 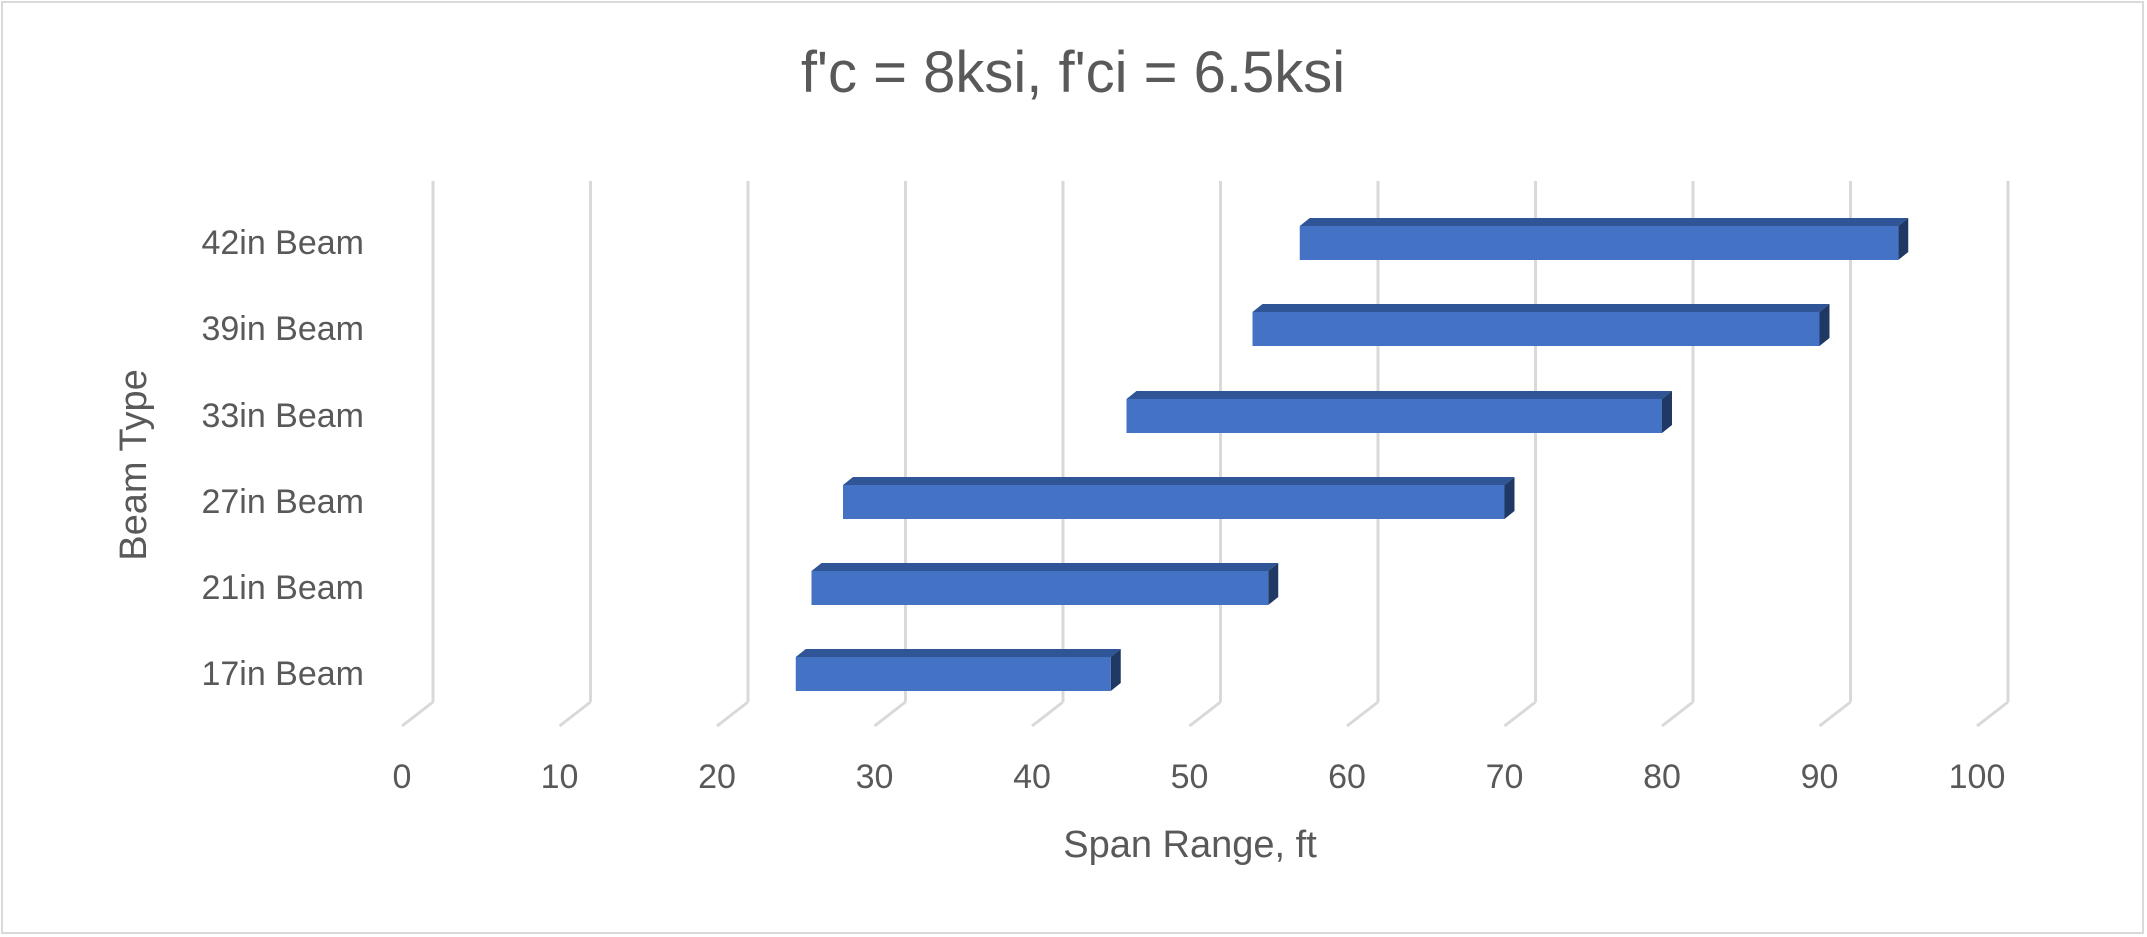 I want to click on x-tick-label: 100, so click(x=1977, y=777).